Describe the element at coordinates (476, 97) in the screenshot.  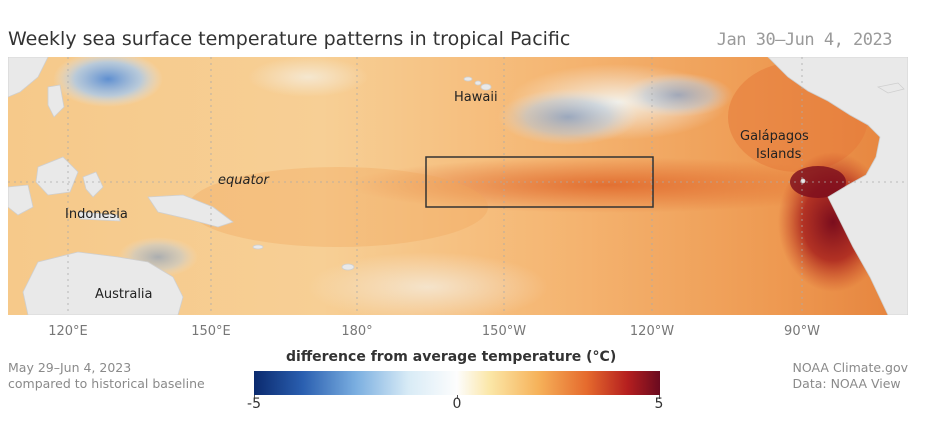
I see `hawaii-label: Hawaii` at that location.